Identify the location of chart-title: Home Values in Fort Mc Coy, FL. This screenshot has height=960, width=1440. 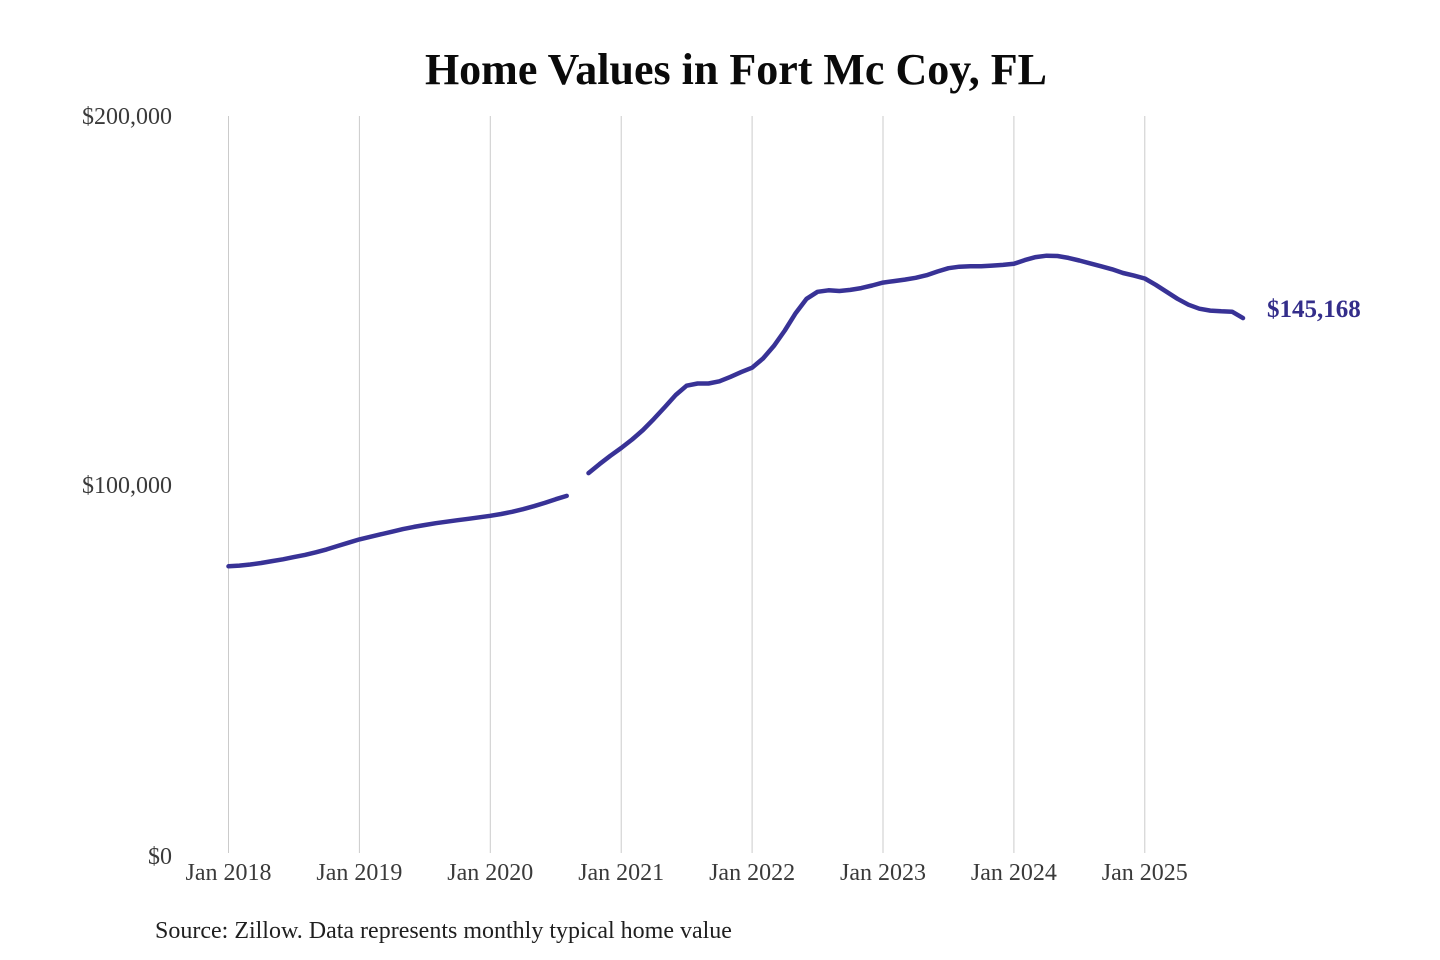
(736, 69).